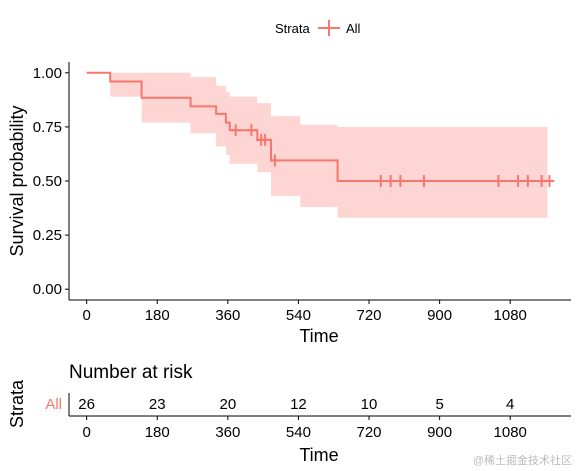 This screenshot has height=471, width=577. Describe the element at coordinates (86, 315) in the screenshot. I see `x-tick-label: 0` at that location.